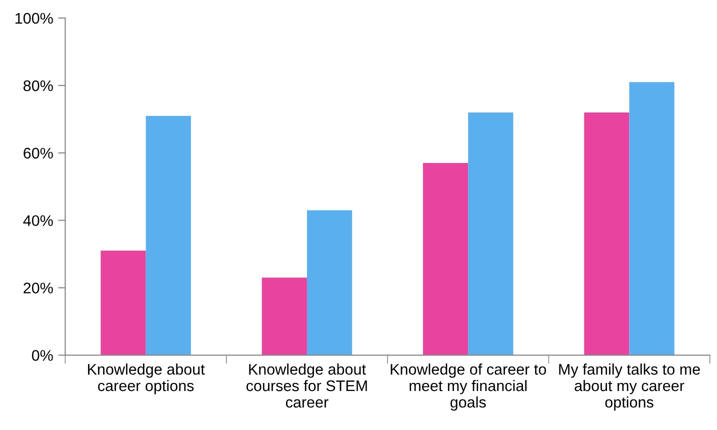  Describe the element at coordinates (38, 288) in the screenshot. I see `y-tick-label: 20%` at that location.